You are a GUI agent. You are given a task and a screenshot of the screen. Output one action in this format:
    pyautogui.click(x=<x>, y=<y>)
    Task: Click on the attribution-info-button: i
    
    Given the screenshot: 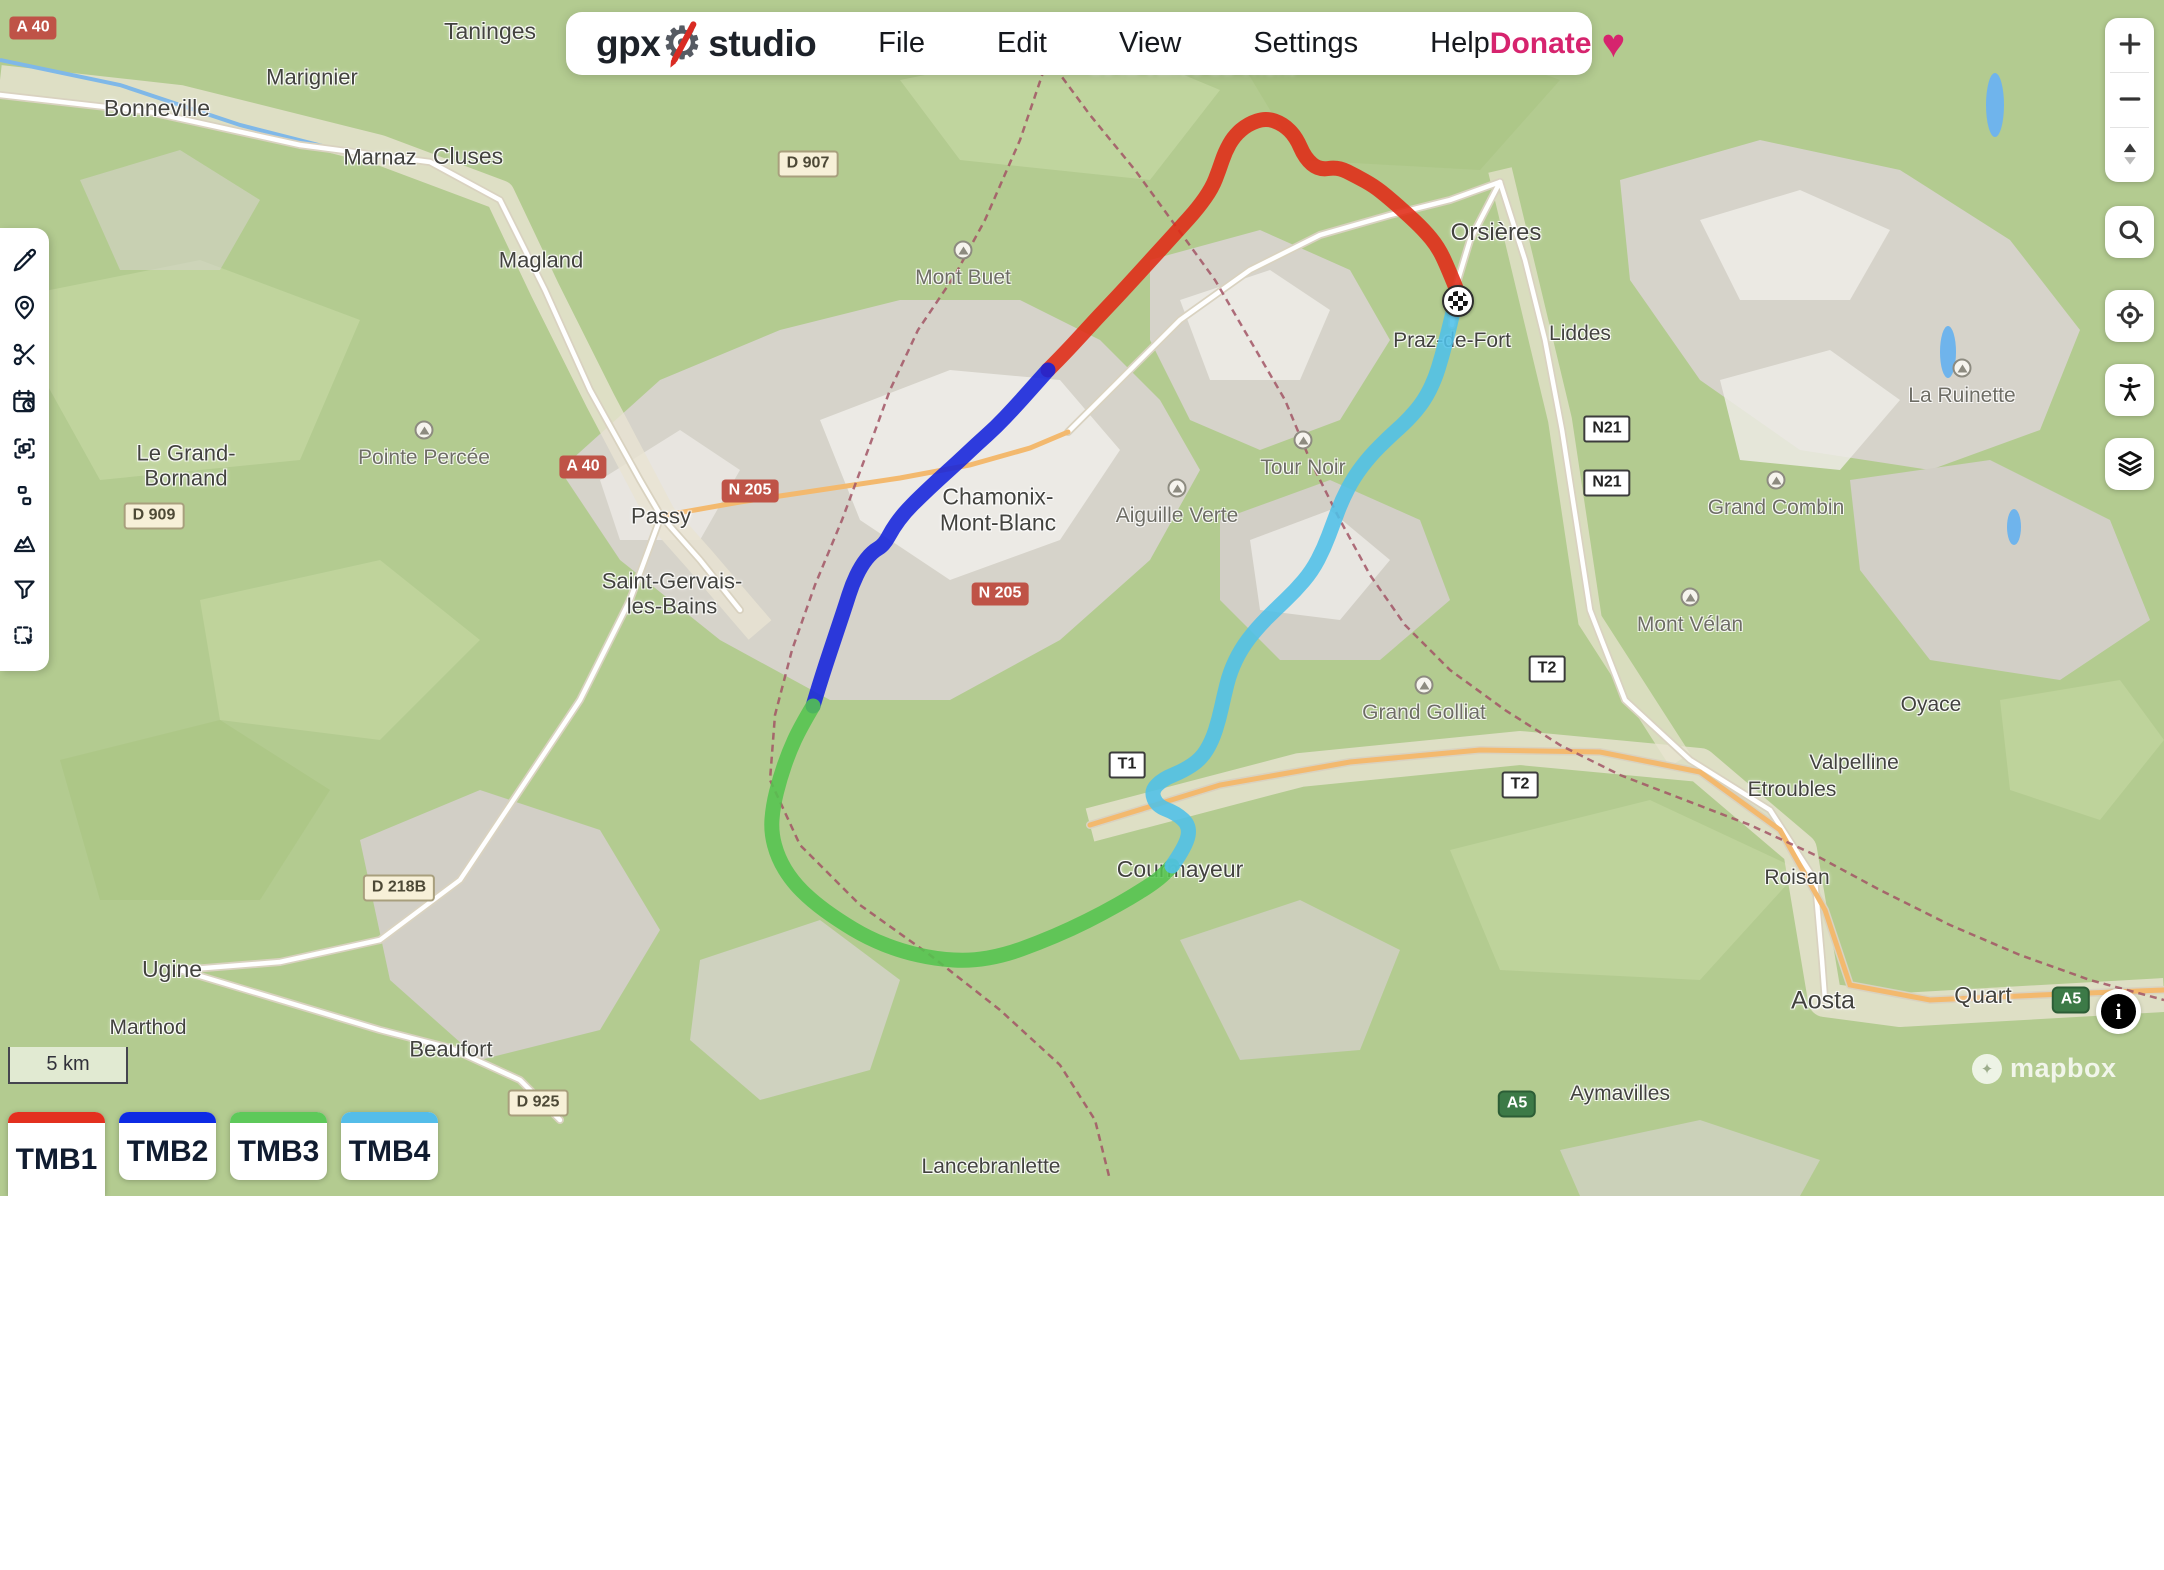 What is the action you would take?
    pyautogui.click(x=2118, y=1011)
    